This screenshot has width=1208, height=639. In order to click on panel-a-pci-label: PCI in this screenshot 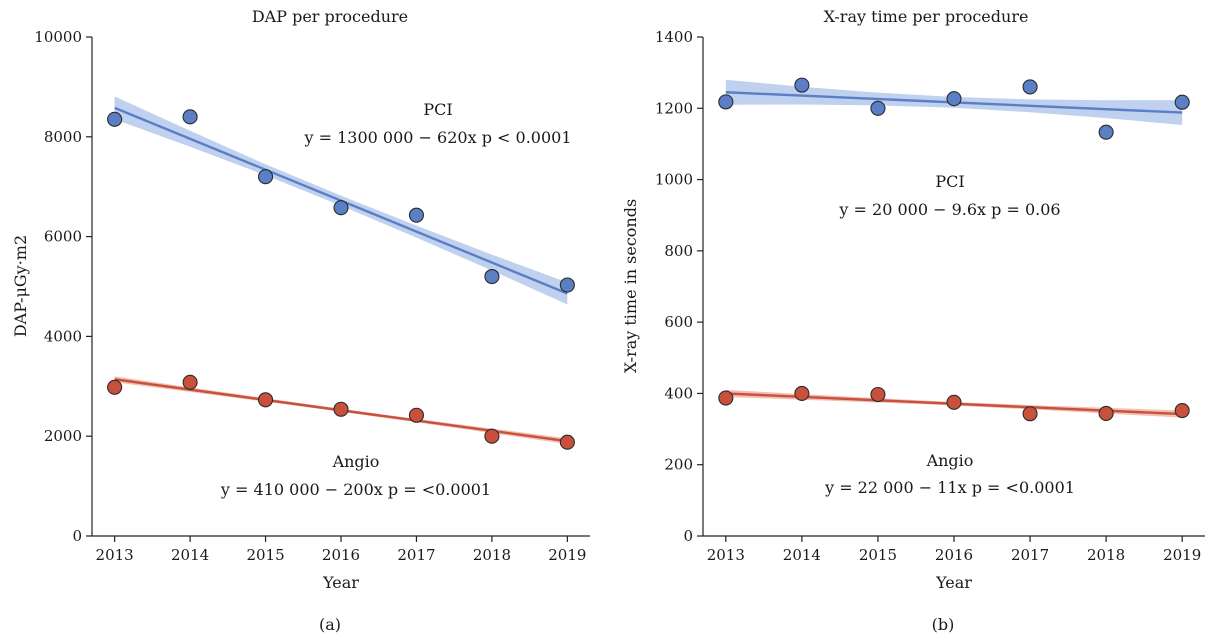, I will do `click(437, 109)`.